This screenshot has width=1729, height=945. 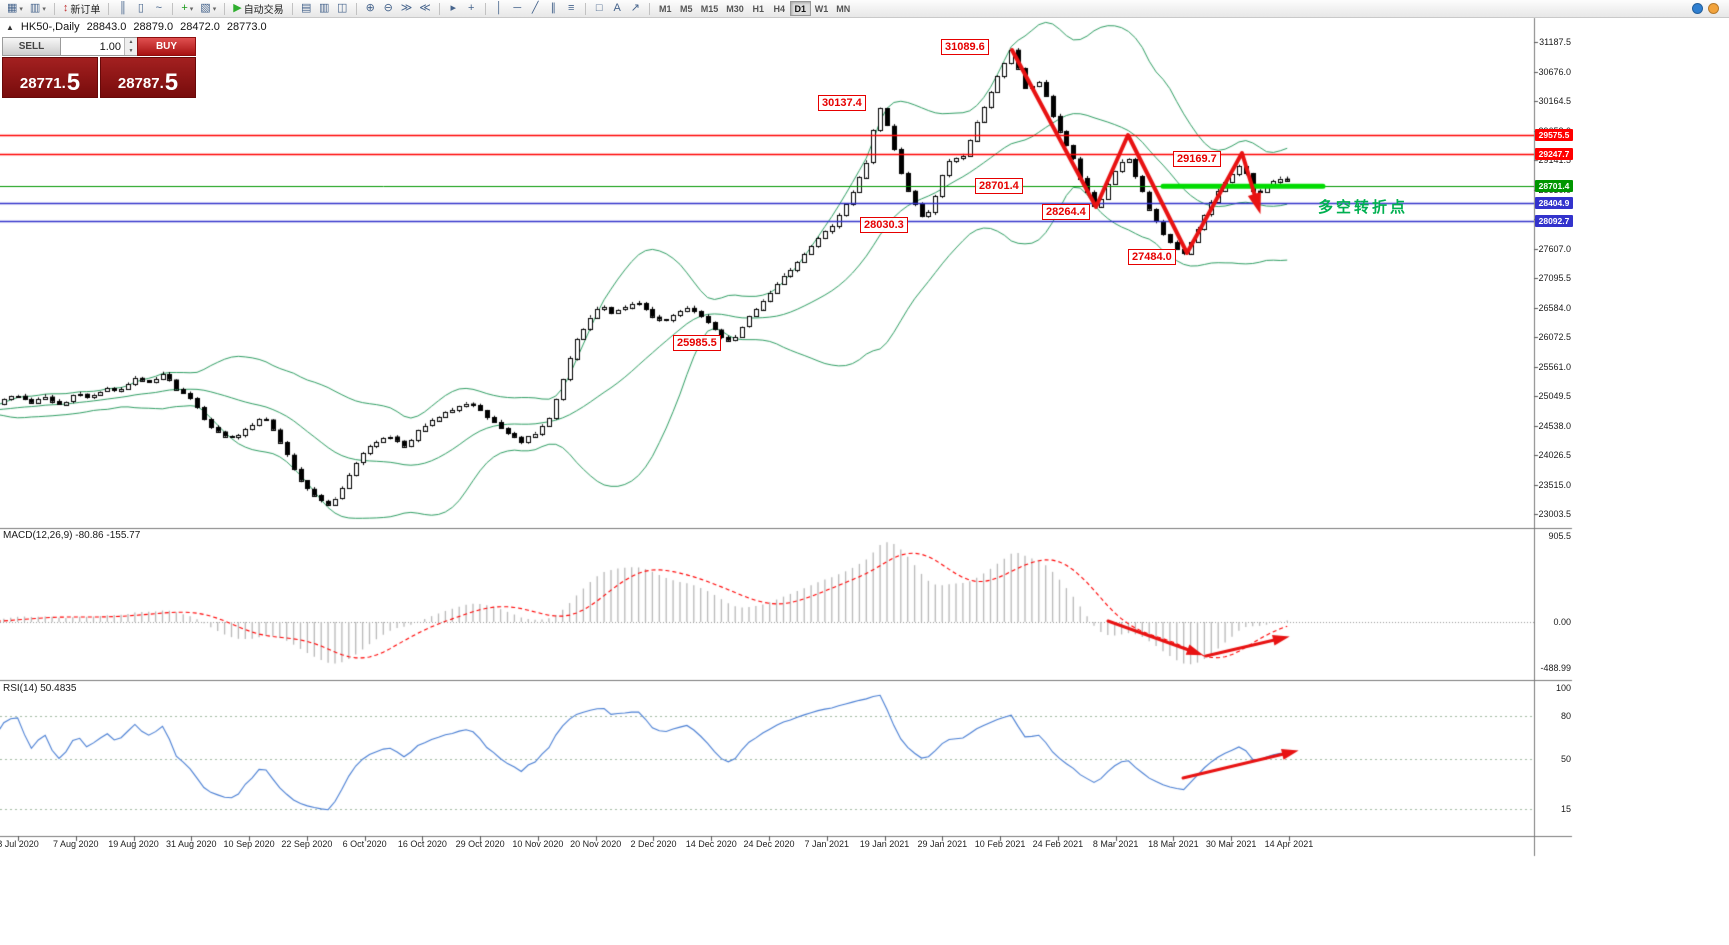 I want to click on line-chart-button: ~, so click(x=158, y=9).